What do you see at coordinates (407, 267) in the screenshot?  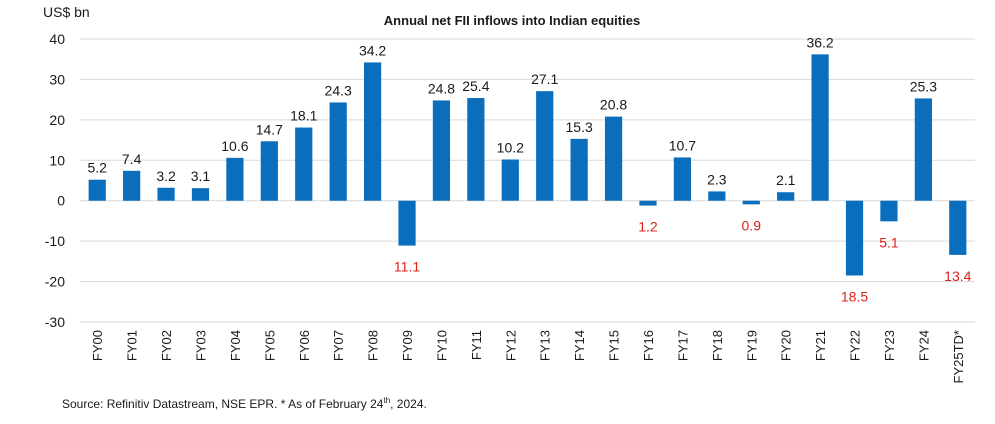 I see `data-label: 11.1` at bounding box center [407, 267].